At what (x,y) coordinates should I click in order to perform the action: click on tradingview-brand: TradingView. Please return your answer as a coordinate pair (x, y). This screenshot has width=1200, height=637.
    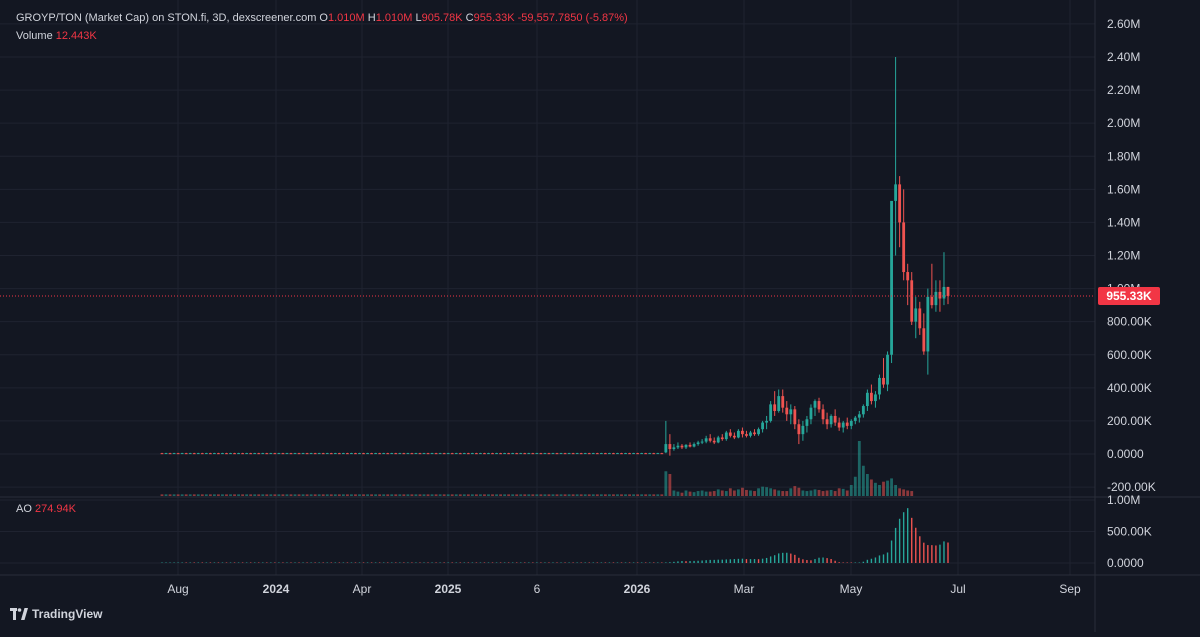
    Looking at the image, I should click on (56, 614).